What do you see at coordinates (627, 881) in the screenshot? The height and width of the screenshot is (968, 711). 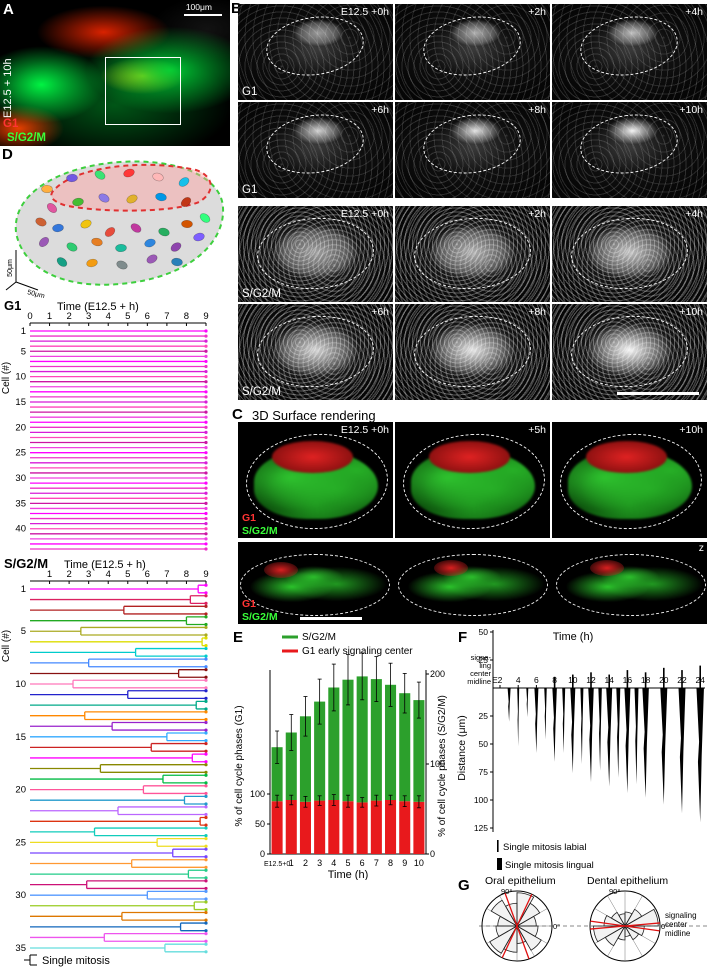 I see `rose-title-dental: Dental epithelium` at bounding box center [627, 881].